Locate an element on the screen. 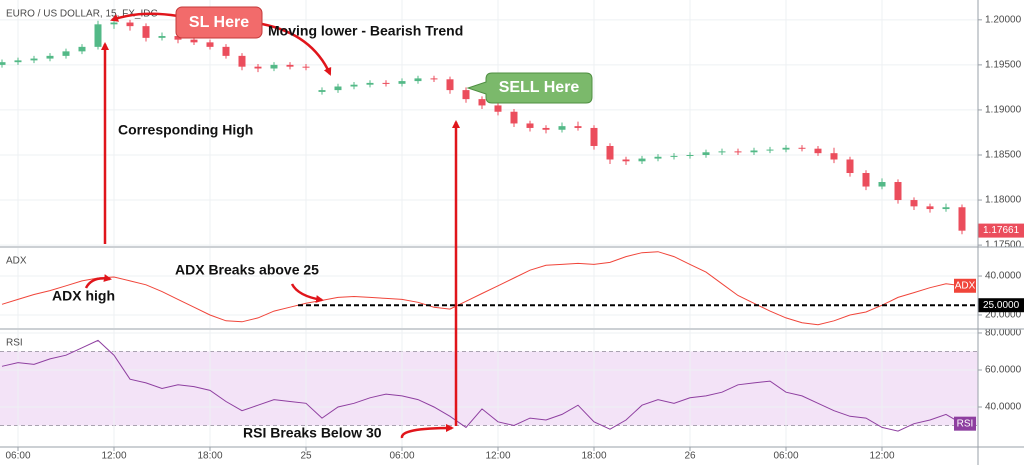 The image size is (1024, 465). y-tick-label: 80.0000 is located at coordinates (1003, 333).